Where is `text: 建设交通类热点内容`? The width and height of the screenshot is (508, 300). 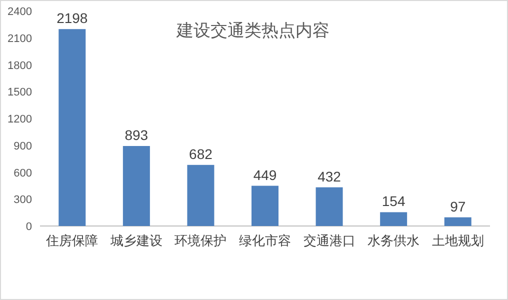 text: 建设交通类热点内容 is located at coordinates (253, 30).